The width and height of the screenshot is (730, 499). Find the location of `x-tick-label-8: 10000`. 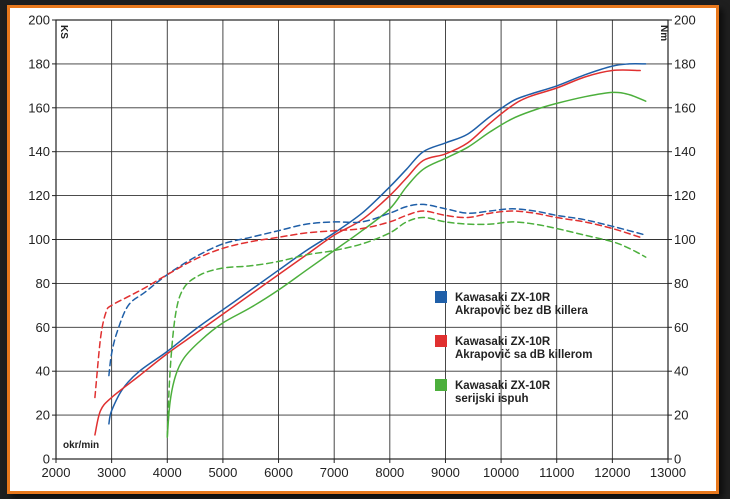

x-tick-label-8: 10000 is located at coordinates (501, 472).